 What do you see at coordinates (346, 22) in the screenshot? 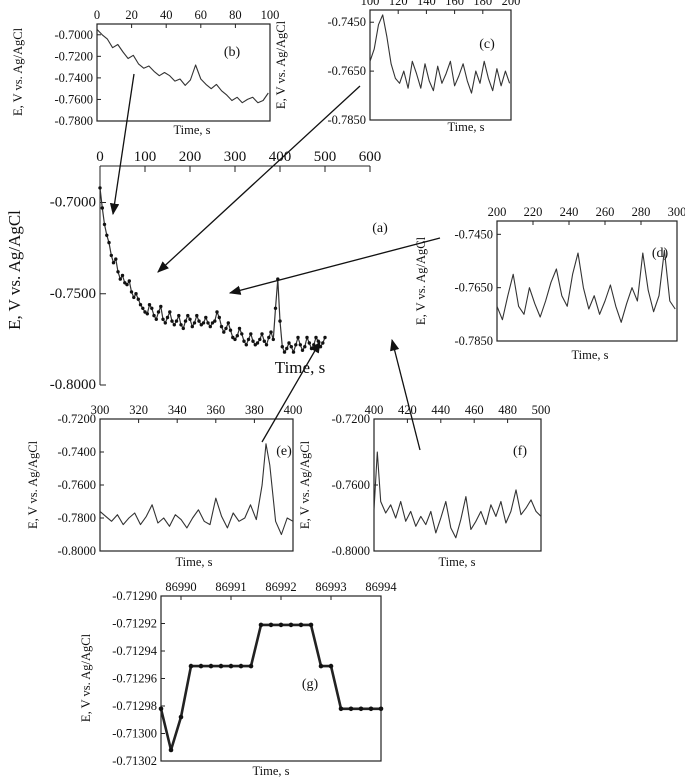
I see `y-tick-label: -0.7450` at bounding box center [346, 22].